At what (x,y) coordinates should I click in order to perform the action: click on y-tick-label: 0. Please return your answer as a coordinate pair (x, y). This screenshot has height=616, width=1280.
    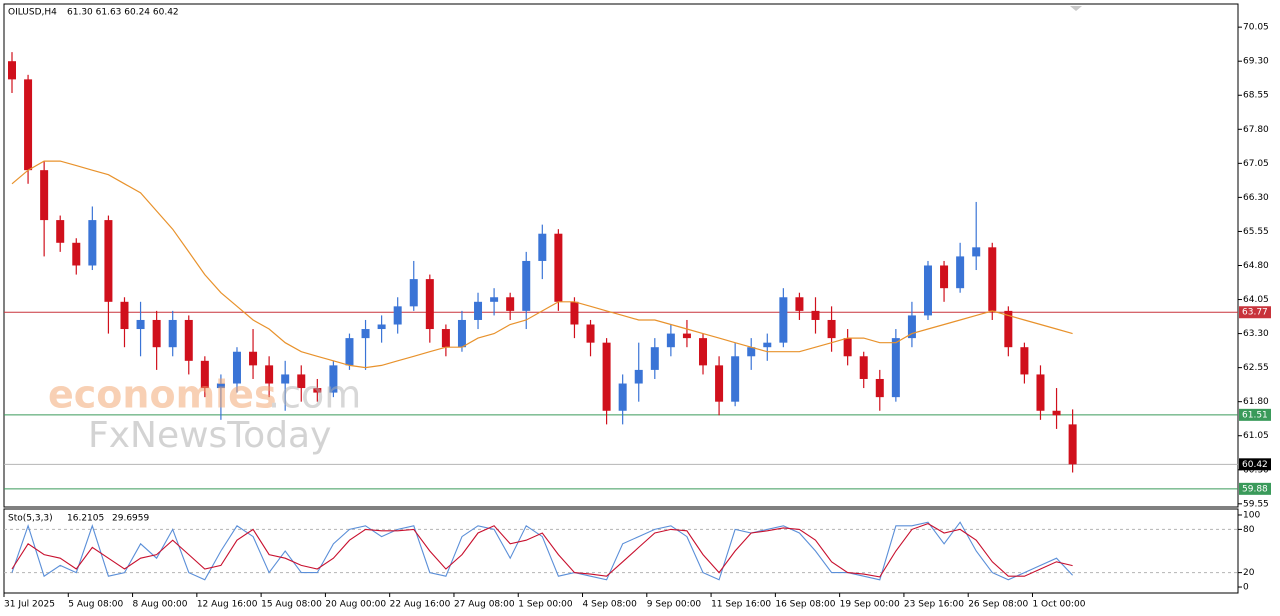
    Looking at the image, I should click on (1246, 588).